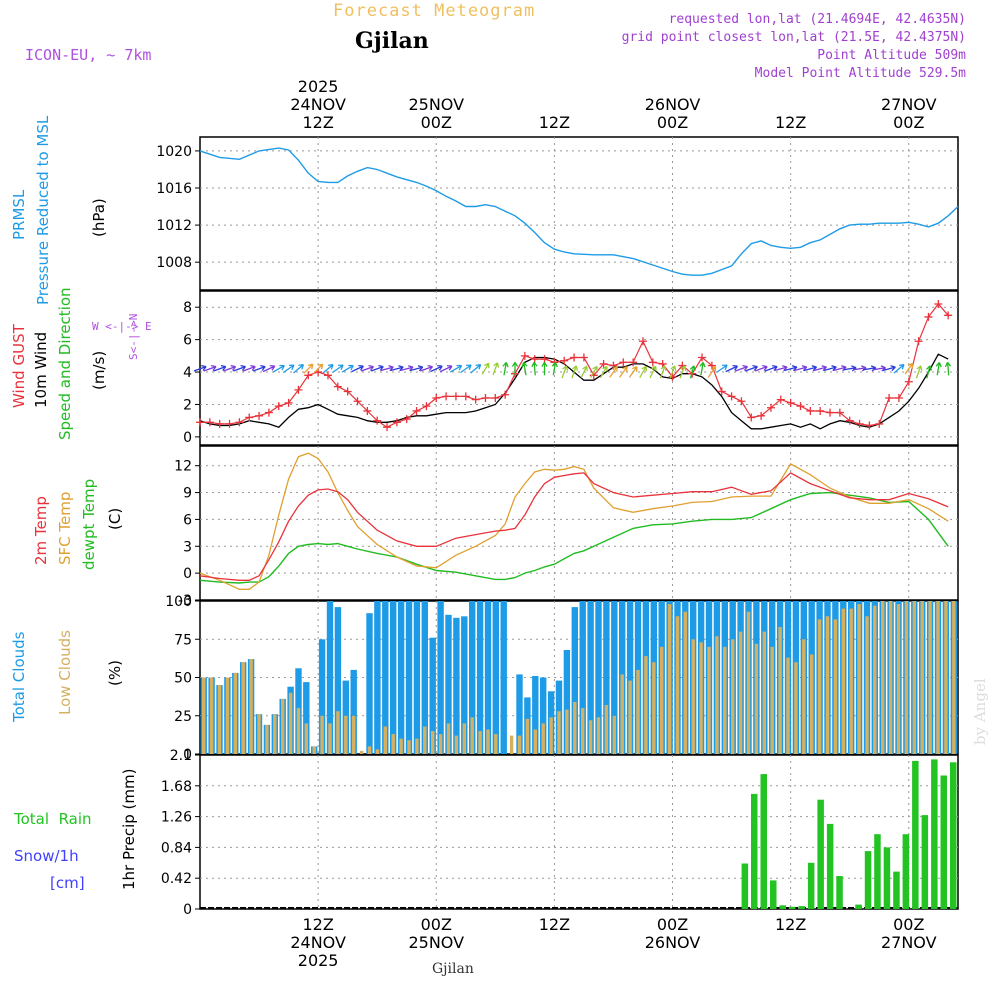 The image size is (1000, 1000). Describe the element at coordinates (574, 537) in the screenshot. I see `dewpt-temp-line` at that location.